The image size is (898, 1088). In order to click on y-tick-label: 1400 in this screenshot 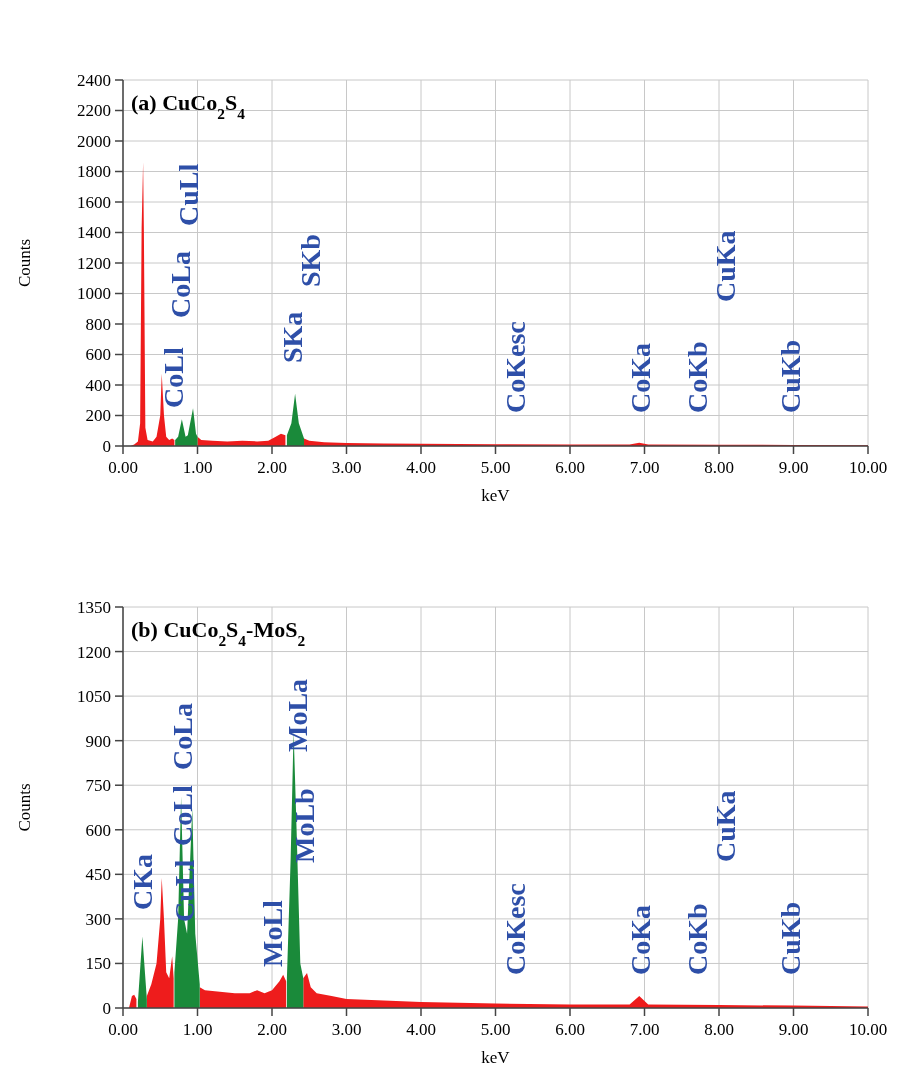, I will do `click(94, 233)`.